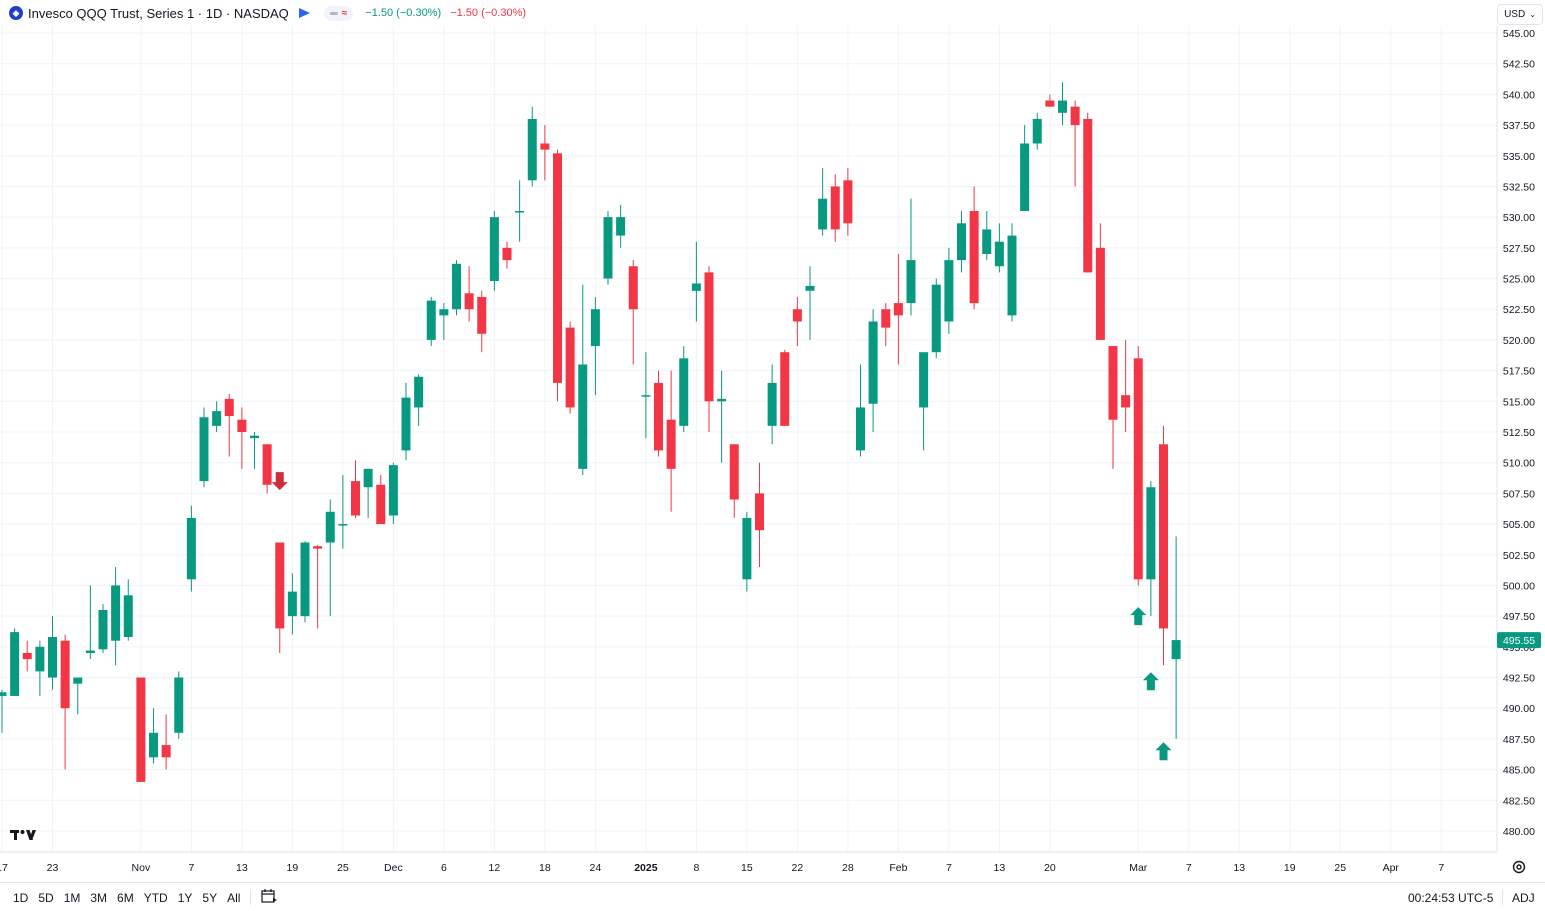 This screenshot has height=911, width=1545. What do you see at coordinates (1519, 867) in the screenshot?
I see `gear-icon` at bounding box center [1519, 867].